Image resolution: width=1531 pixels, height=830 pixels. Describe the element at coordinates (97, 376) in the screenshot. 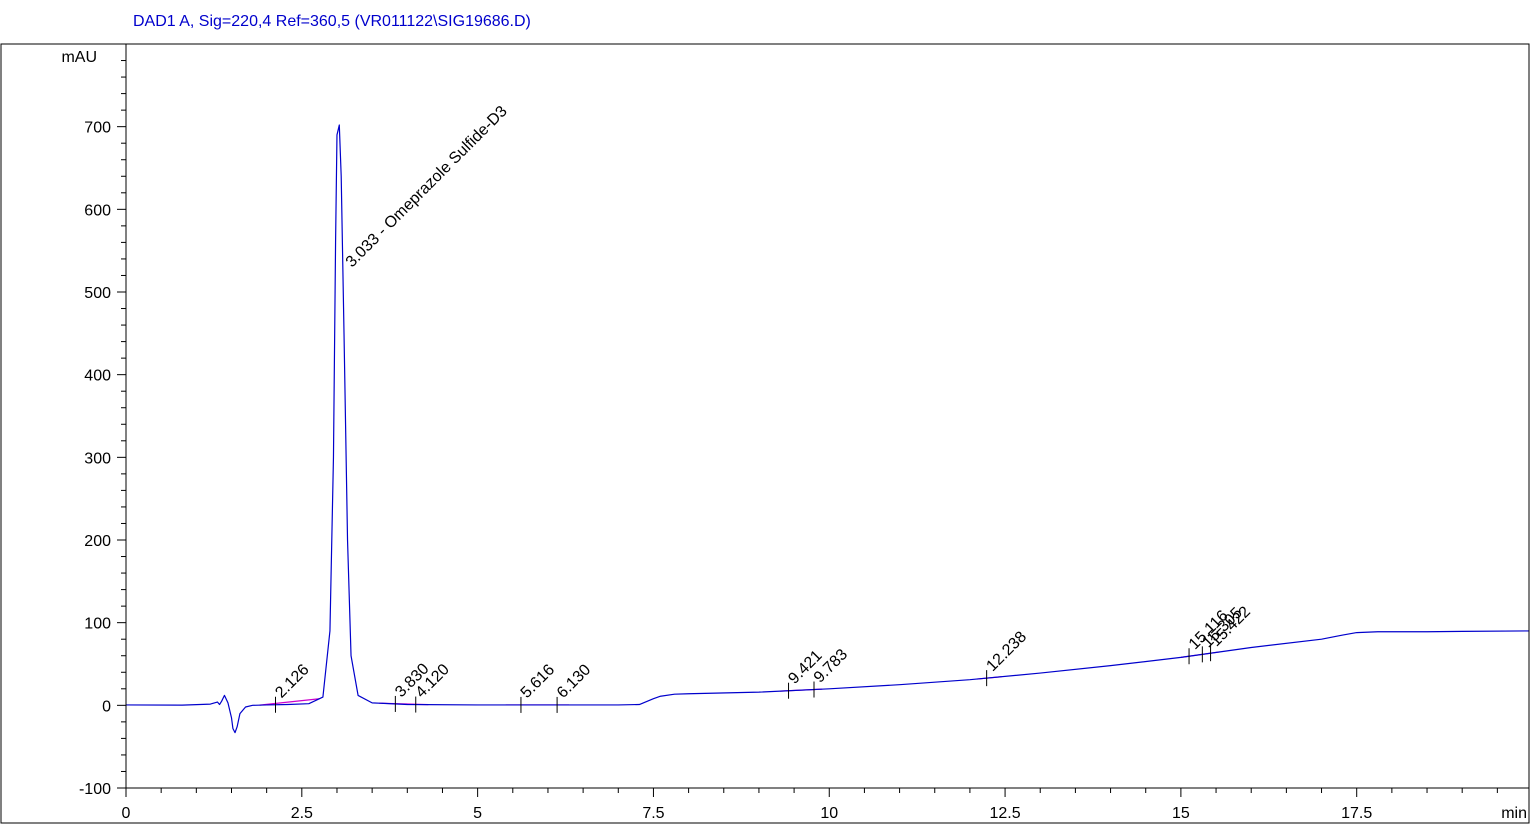

I see `y-tick-label: 400` at that location.